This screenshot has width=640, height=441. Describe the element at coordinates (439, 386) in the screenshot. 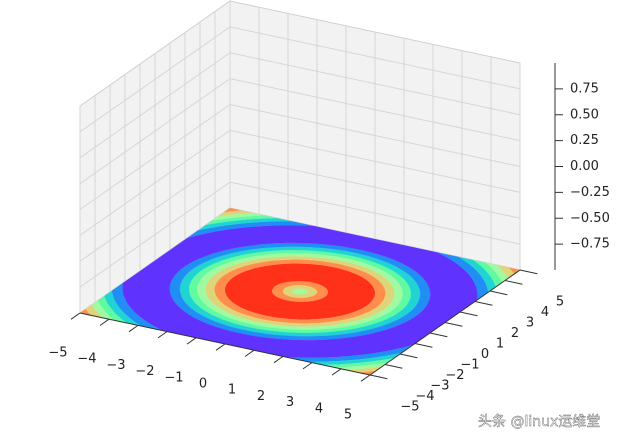

I see `y-tick-label: −3` at that location.